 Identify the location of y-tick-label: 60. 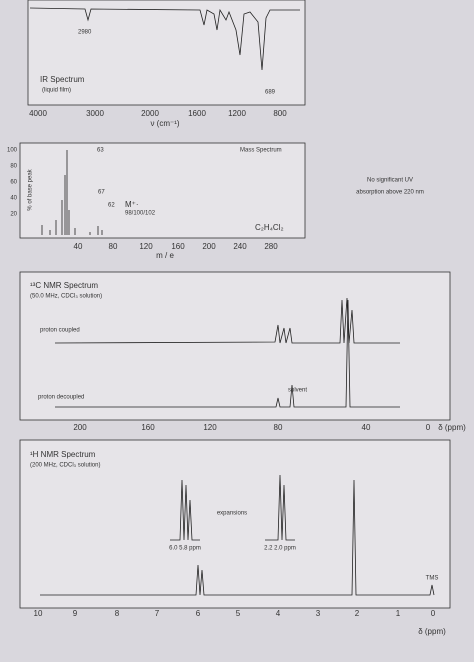
(13, 183).